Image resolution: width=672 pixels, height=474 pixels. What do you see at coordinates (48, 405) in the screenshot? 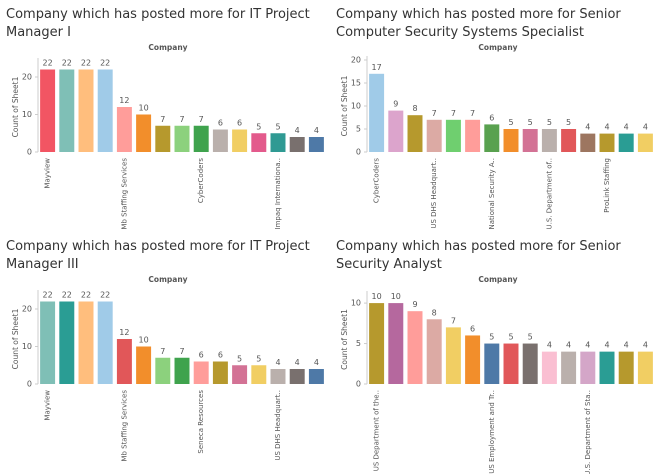
I see `x-tick-label: Mayview` at bounding box center [48, 405].